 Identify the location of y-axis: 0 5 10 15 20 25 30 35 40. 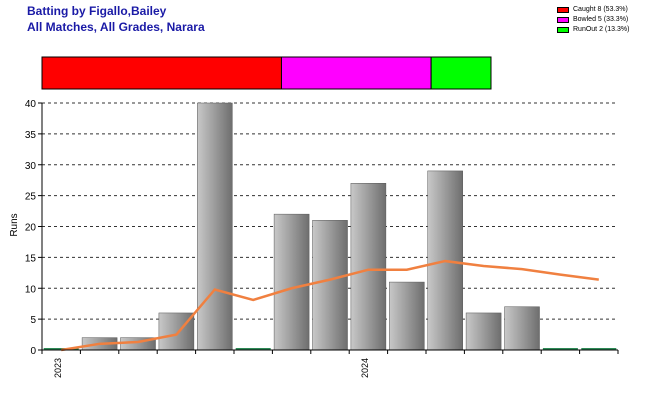
(34, 228).